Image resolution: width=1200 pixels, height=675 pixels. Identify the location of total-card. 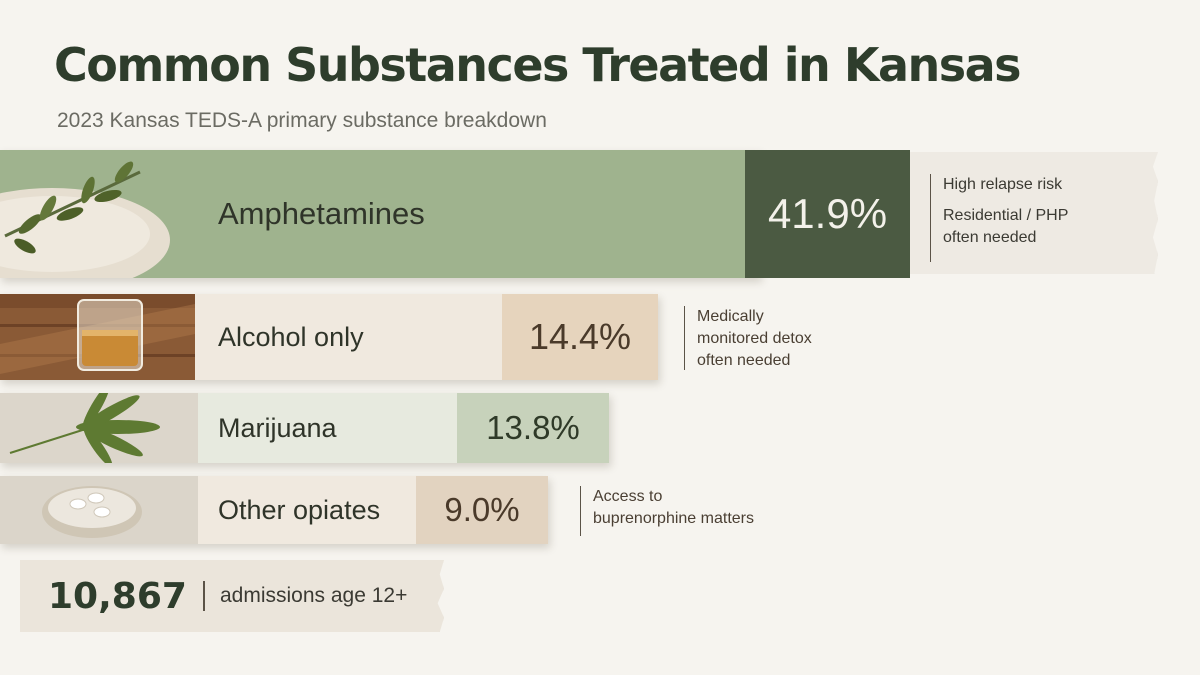
(232, 596).